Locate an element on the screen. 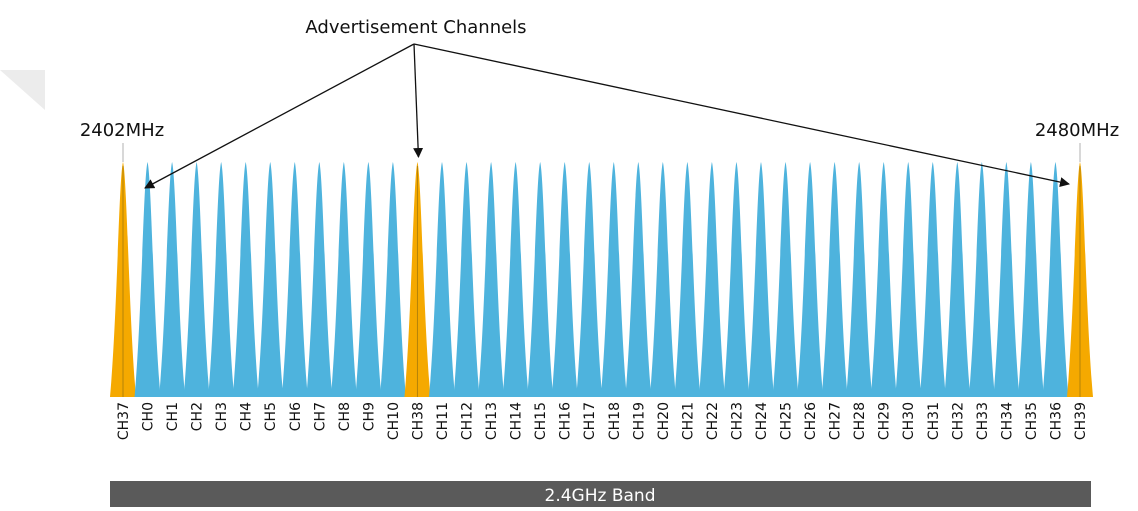 The width and height of the screenshot is (1138, 511). channel-peak-ch10 is located at coordinates (392, 279).